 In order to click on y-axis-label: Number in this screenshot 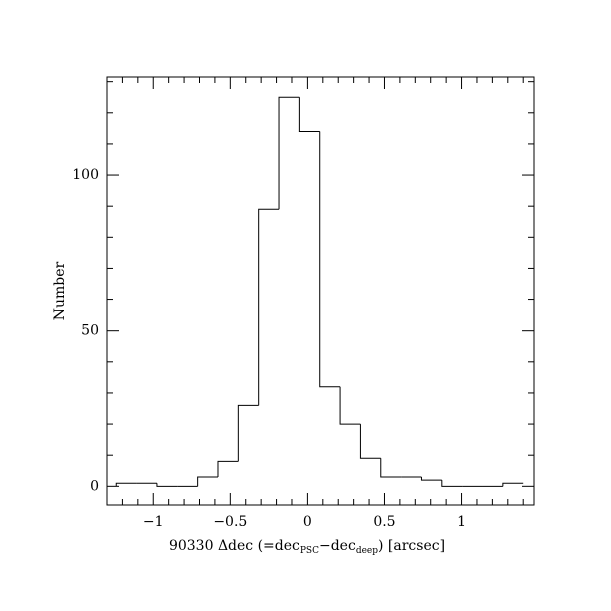, I will do `click(60, 290)`.